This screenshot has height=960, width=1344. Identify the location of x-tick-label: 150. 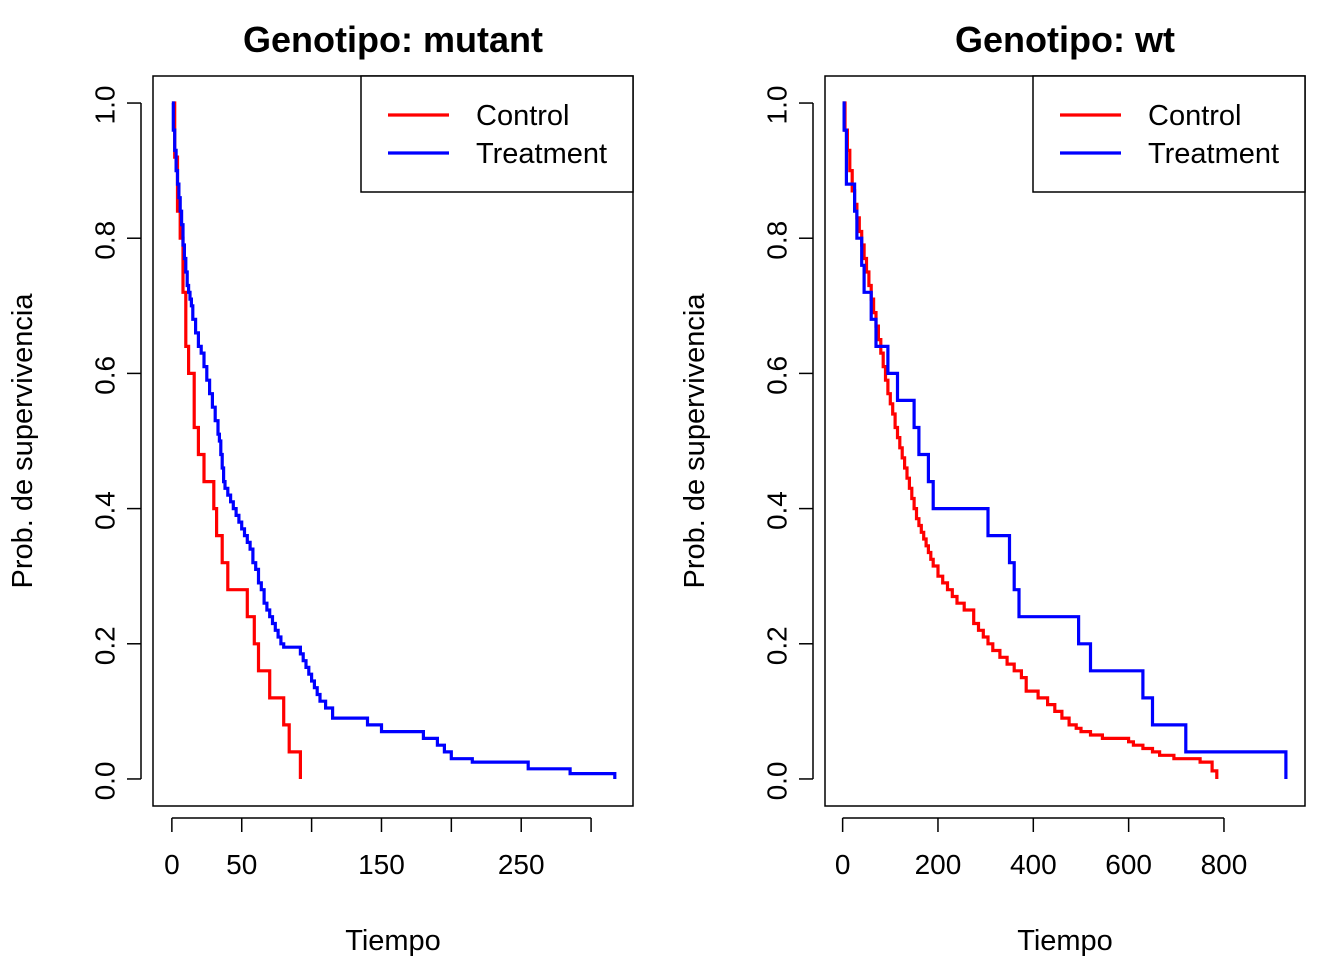
(381, 864).